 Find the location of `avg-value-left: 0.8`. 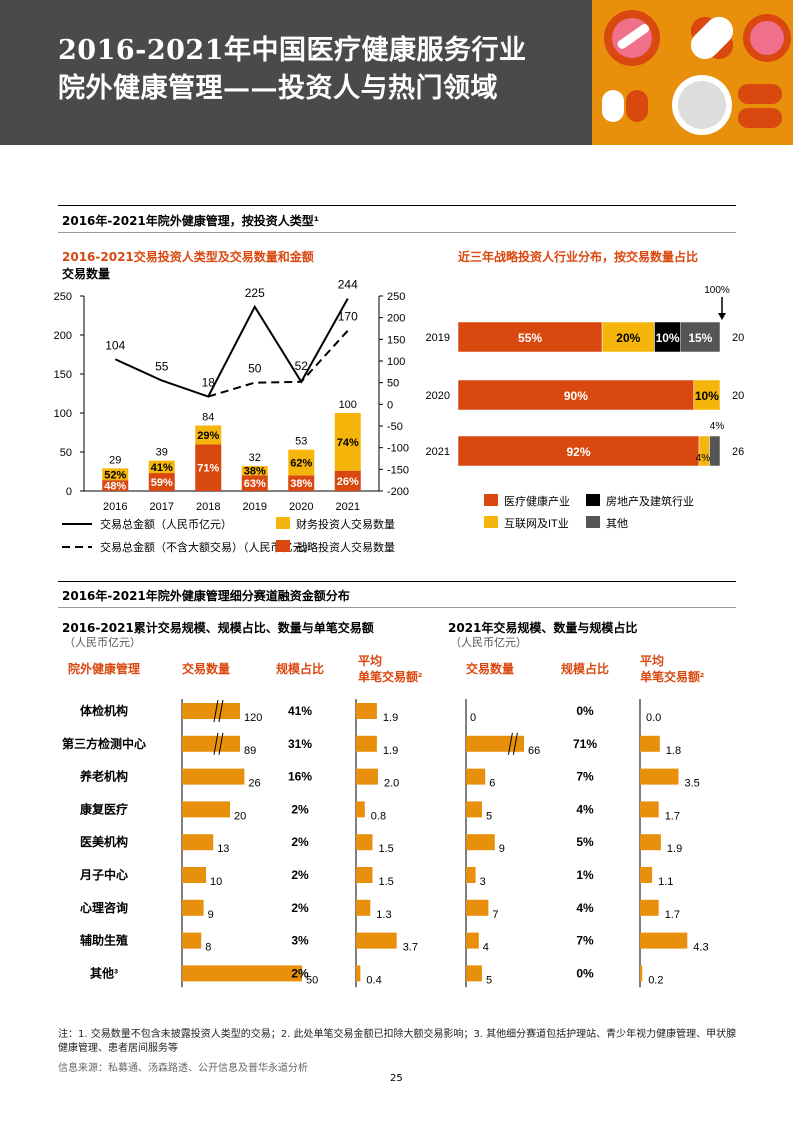

avg-value-left: 0.8 is located at coordinates (378, 816).